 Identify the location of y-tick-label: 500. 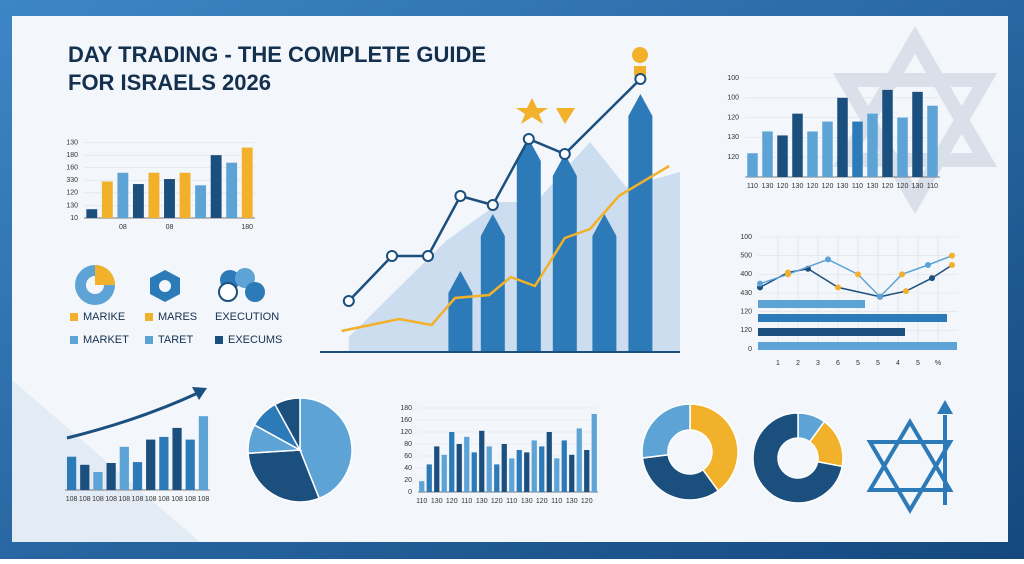
(746, 256).